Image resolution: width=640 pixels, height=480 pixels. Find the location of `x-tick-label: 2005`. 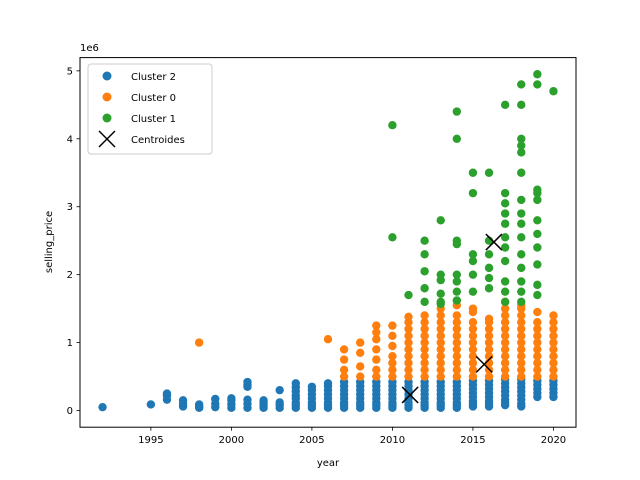

x-tick-label: 2005 is located at coordinates (311, 440).